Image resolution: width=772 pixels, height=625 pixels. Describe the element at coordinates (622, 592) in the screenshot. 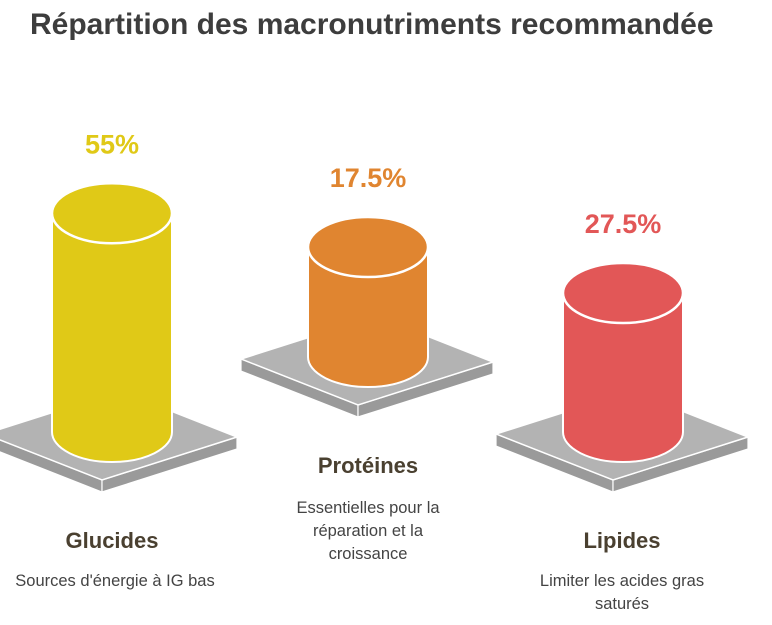

I see `category-description-lipides: Limiter les acides gras saturés` at that location.